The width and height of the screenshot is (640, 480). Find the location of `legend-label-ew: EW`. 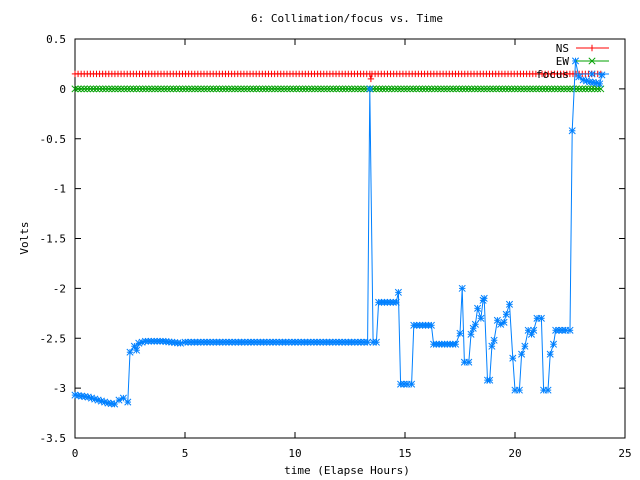

legend-label-ew: EW is located at coordinates (563, 61).